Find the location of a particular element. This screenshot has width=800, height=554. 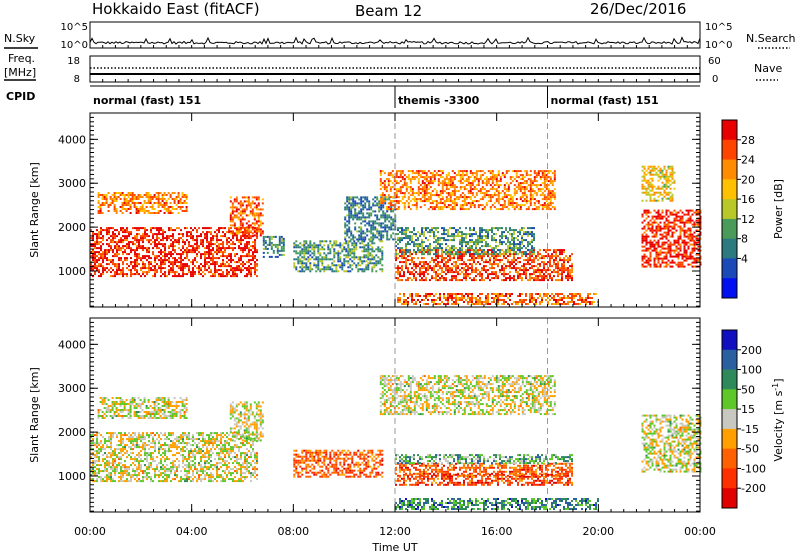

nave-tick-bottom: 0 is located at coordinates (715, 79).